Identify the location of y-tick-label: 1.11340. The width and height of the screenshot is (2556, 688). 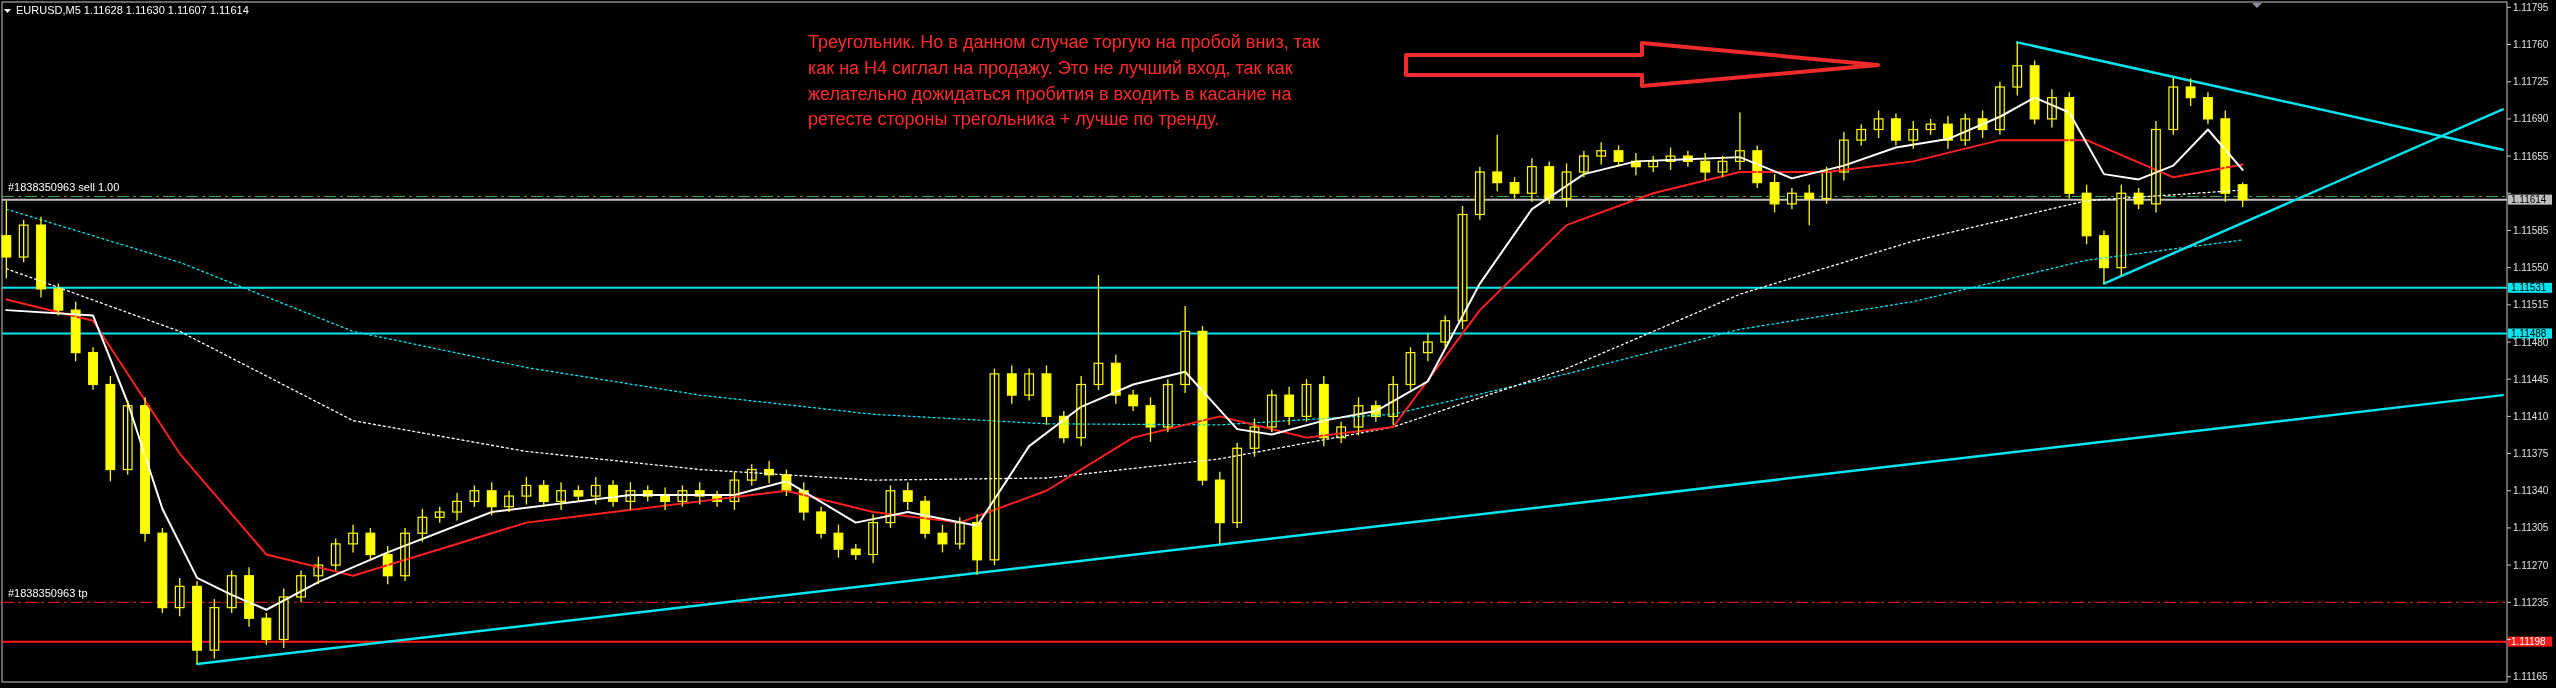
(2531, 491).